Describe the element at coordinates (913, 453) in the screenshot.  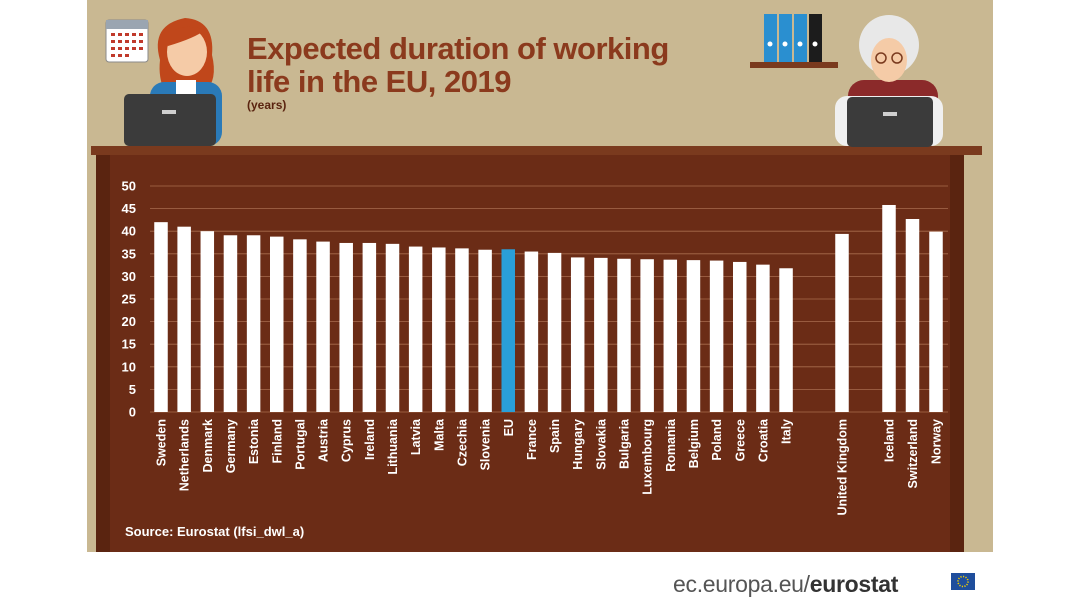
I see `x-tick-label: Switzerland` at that location.